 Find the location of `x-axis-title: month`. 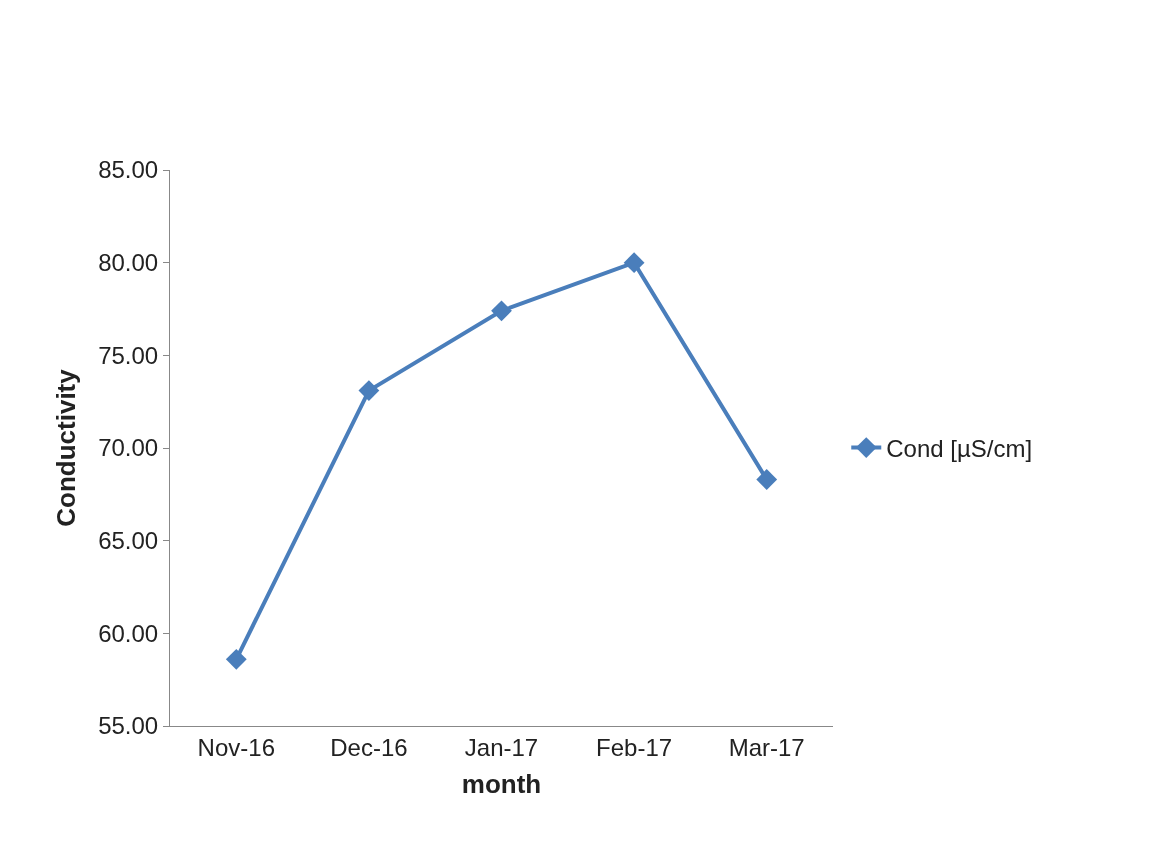

x-axis-title: month is located at coordinates (501, 784).